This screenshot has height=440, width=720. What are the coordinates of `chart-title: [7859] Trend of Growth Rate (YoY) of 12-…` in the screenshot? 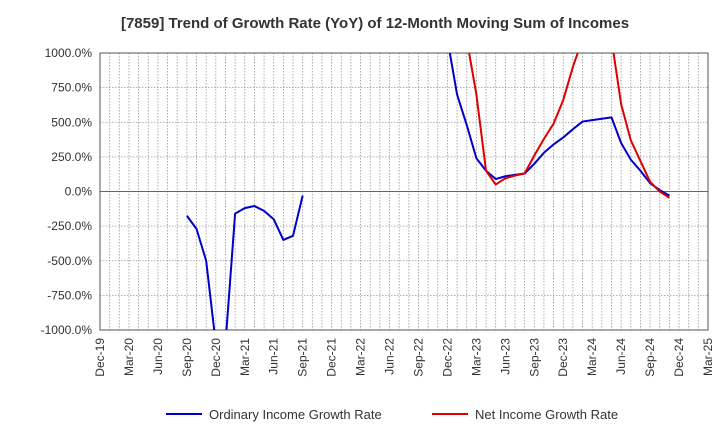 It's located at (375, 23).